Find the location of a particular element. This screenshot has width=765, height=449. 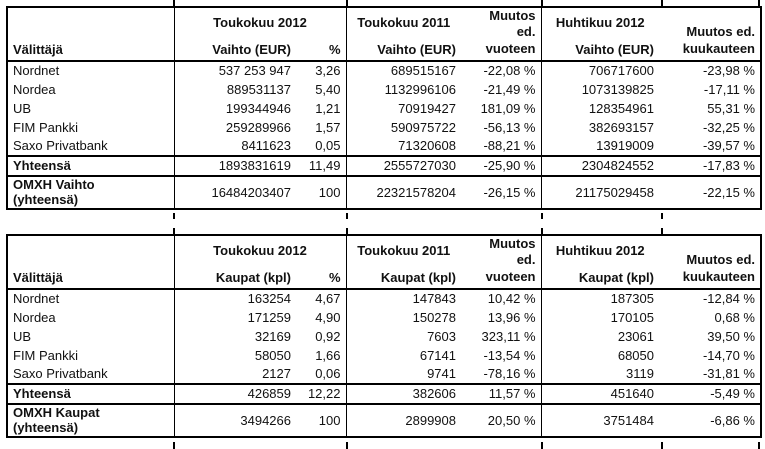

value-cell: 170105 is located at coordinates (632, 317).